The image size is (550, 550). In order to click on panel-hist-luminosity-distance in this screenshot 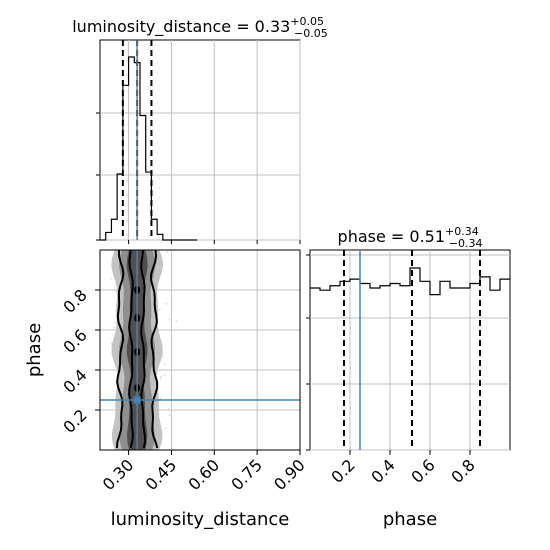, I will do `click(198, 140)`.